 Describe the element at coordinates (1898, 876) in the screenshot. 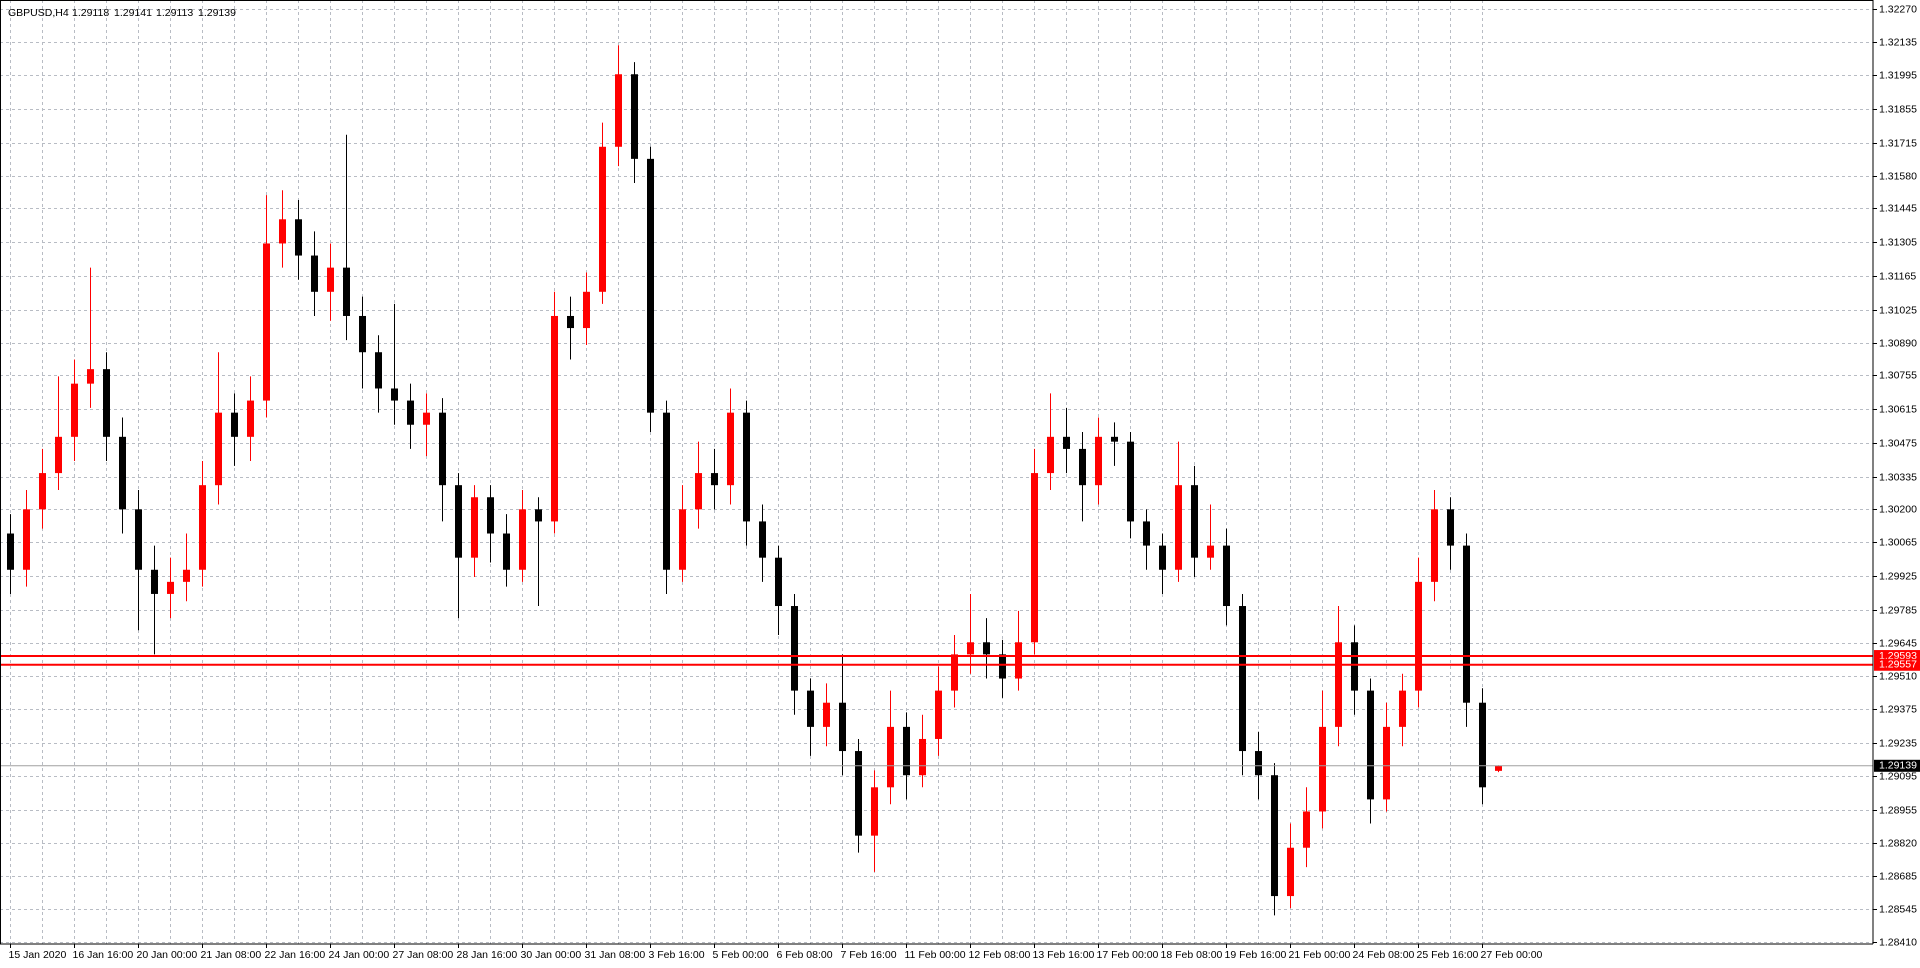

I see `y-tick-label: 1.28685` at that location.